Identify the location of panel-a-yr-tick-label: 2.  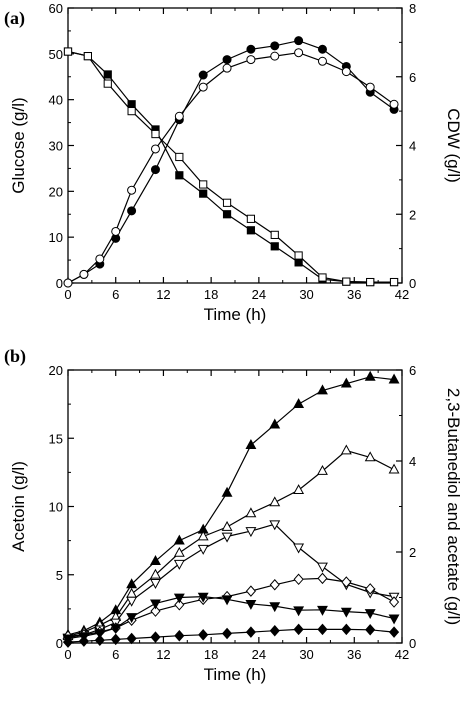
(412, 214).